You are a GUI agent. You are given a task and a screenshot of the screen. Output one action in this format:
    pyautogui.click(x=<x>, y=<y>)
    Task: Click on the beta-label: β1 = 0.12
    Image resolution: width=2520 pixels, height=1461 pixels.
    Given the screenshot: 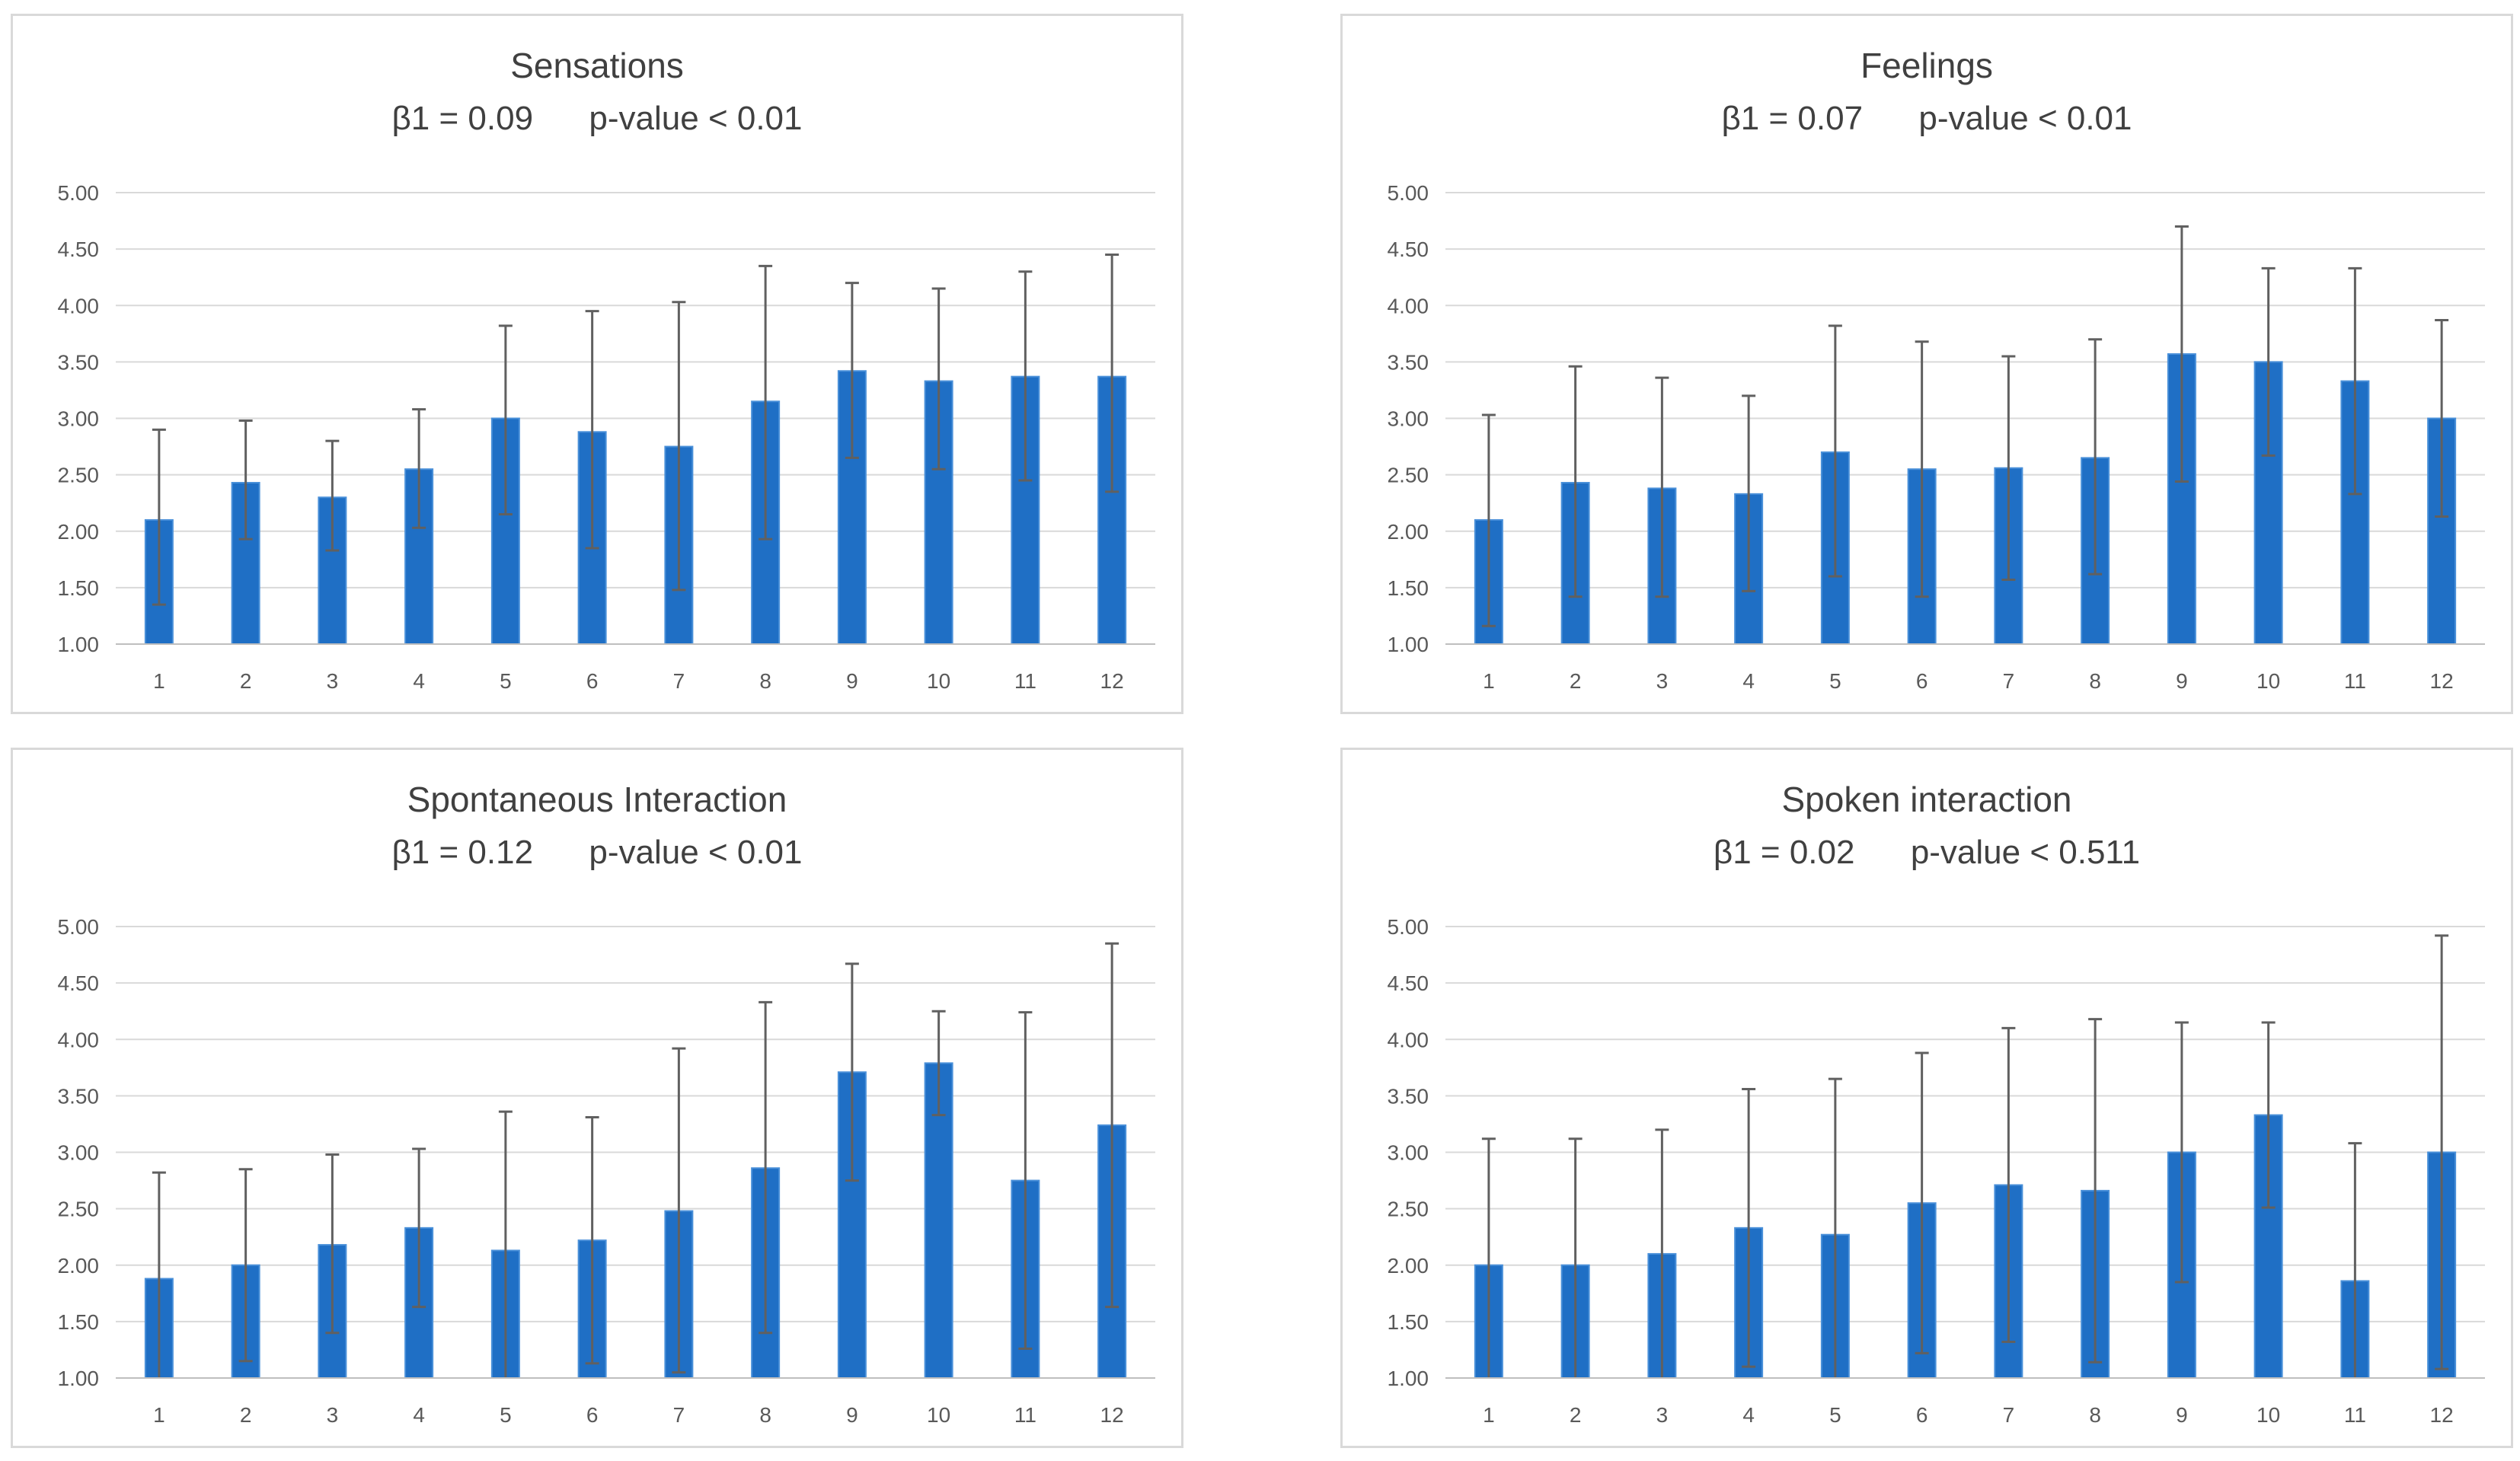 What is the action you would take?
    pyautogui.click(x=462, y=852)
    